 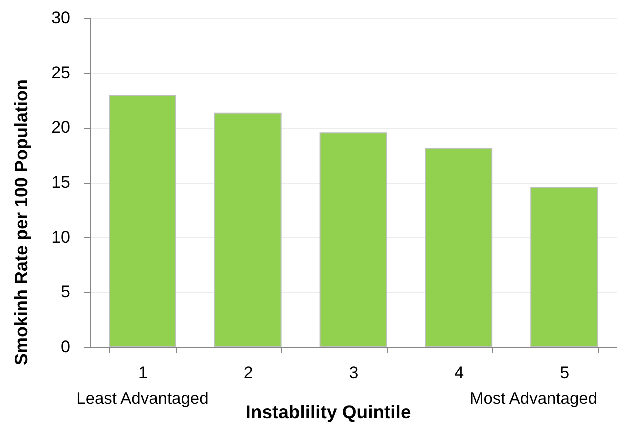 I want to click on x-axis-title: Instablility Quintile, so click(x=329, y=412).